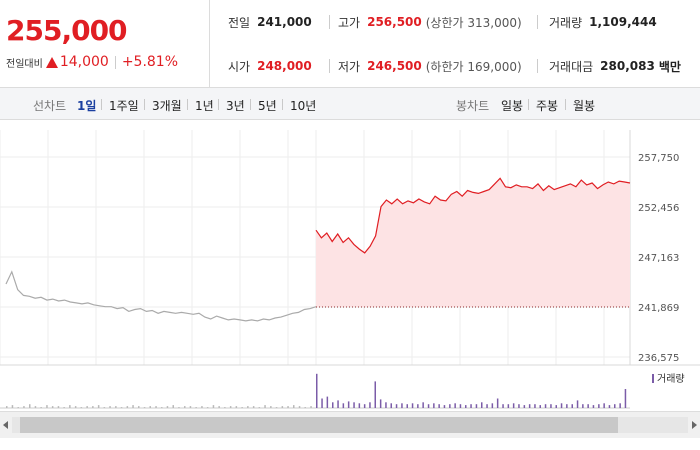 The image size is (700, 450). Describe the element at coordinates (658, 208) in the screenshot. I see `y-tick-label: 252,456` at that location.